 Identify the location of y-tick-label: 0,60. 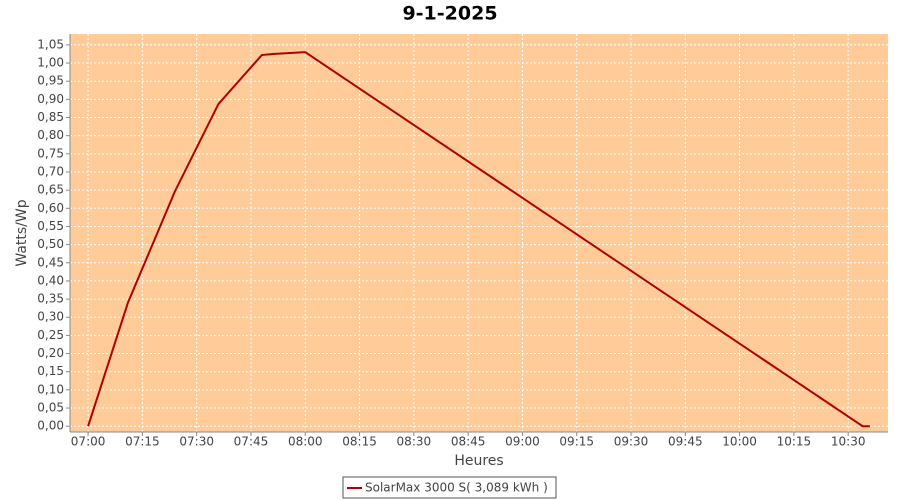
(50, 208).